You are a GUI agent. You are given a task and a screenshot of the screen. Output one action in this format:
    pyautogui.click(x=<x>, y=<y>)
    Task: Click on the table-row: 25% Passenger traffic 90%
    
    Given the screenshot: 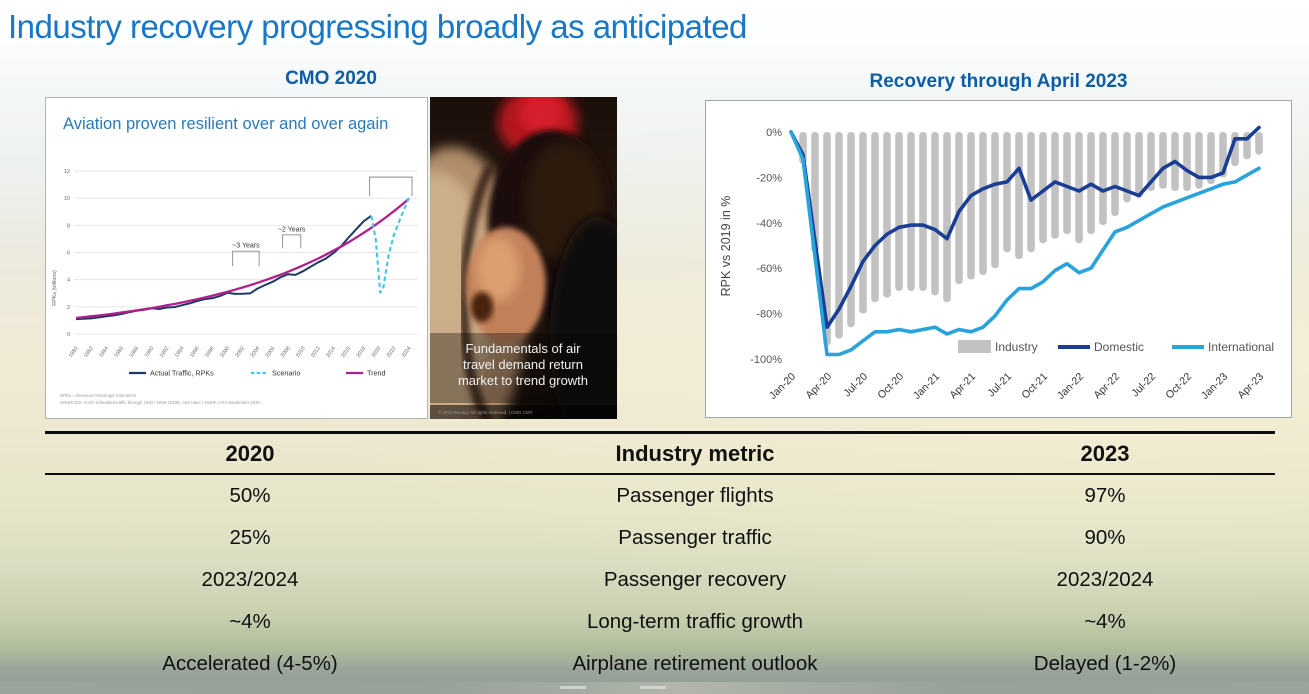 What is the action you would take?
    pyautogui.click(x=660, y=538)
    